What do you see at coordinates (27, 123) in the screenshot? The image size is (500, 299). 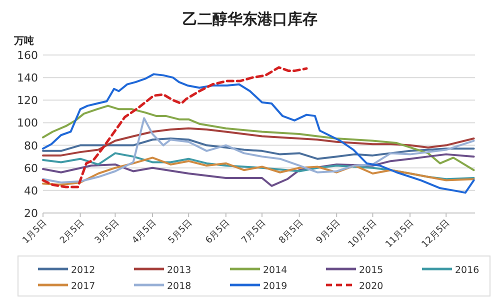 I see `y-tick-label: 100` at bounding box center [27, 123].